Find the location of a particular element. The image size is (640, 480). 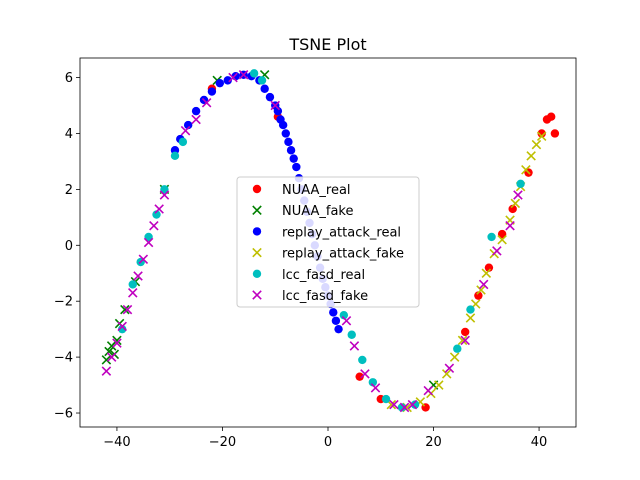

y-tick-label: −4 is located at coordinates (63, 358).